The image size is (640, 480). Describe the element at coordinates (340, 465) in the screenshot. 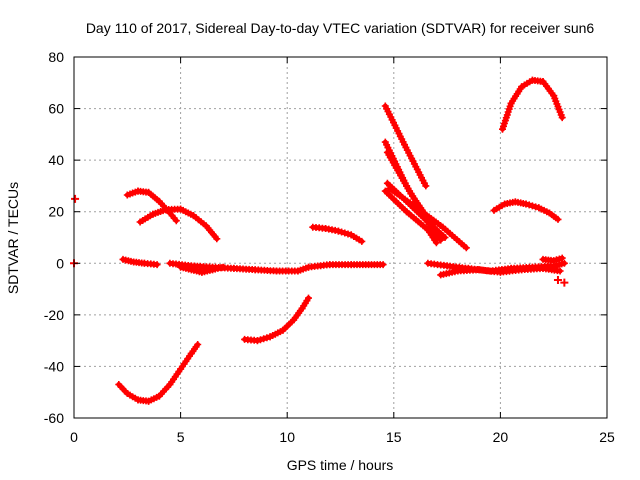

I see `x-axis-label: GPS time / hours` at that location.